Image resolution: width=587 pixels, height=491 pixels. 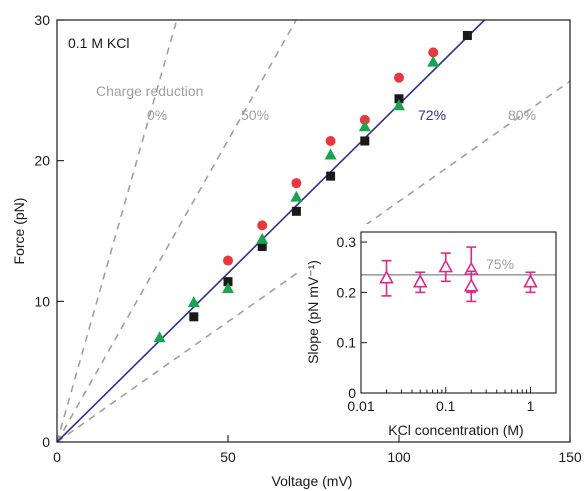 I want to click on charge-reduction-heading: Charge reduction, so click(x=149, y=91).